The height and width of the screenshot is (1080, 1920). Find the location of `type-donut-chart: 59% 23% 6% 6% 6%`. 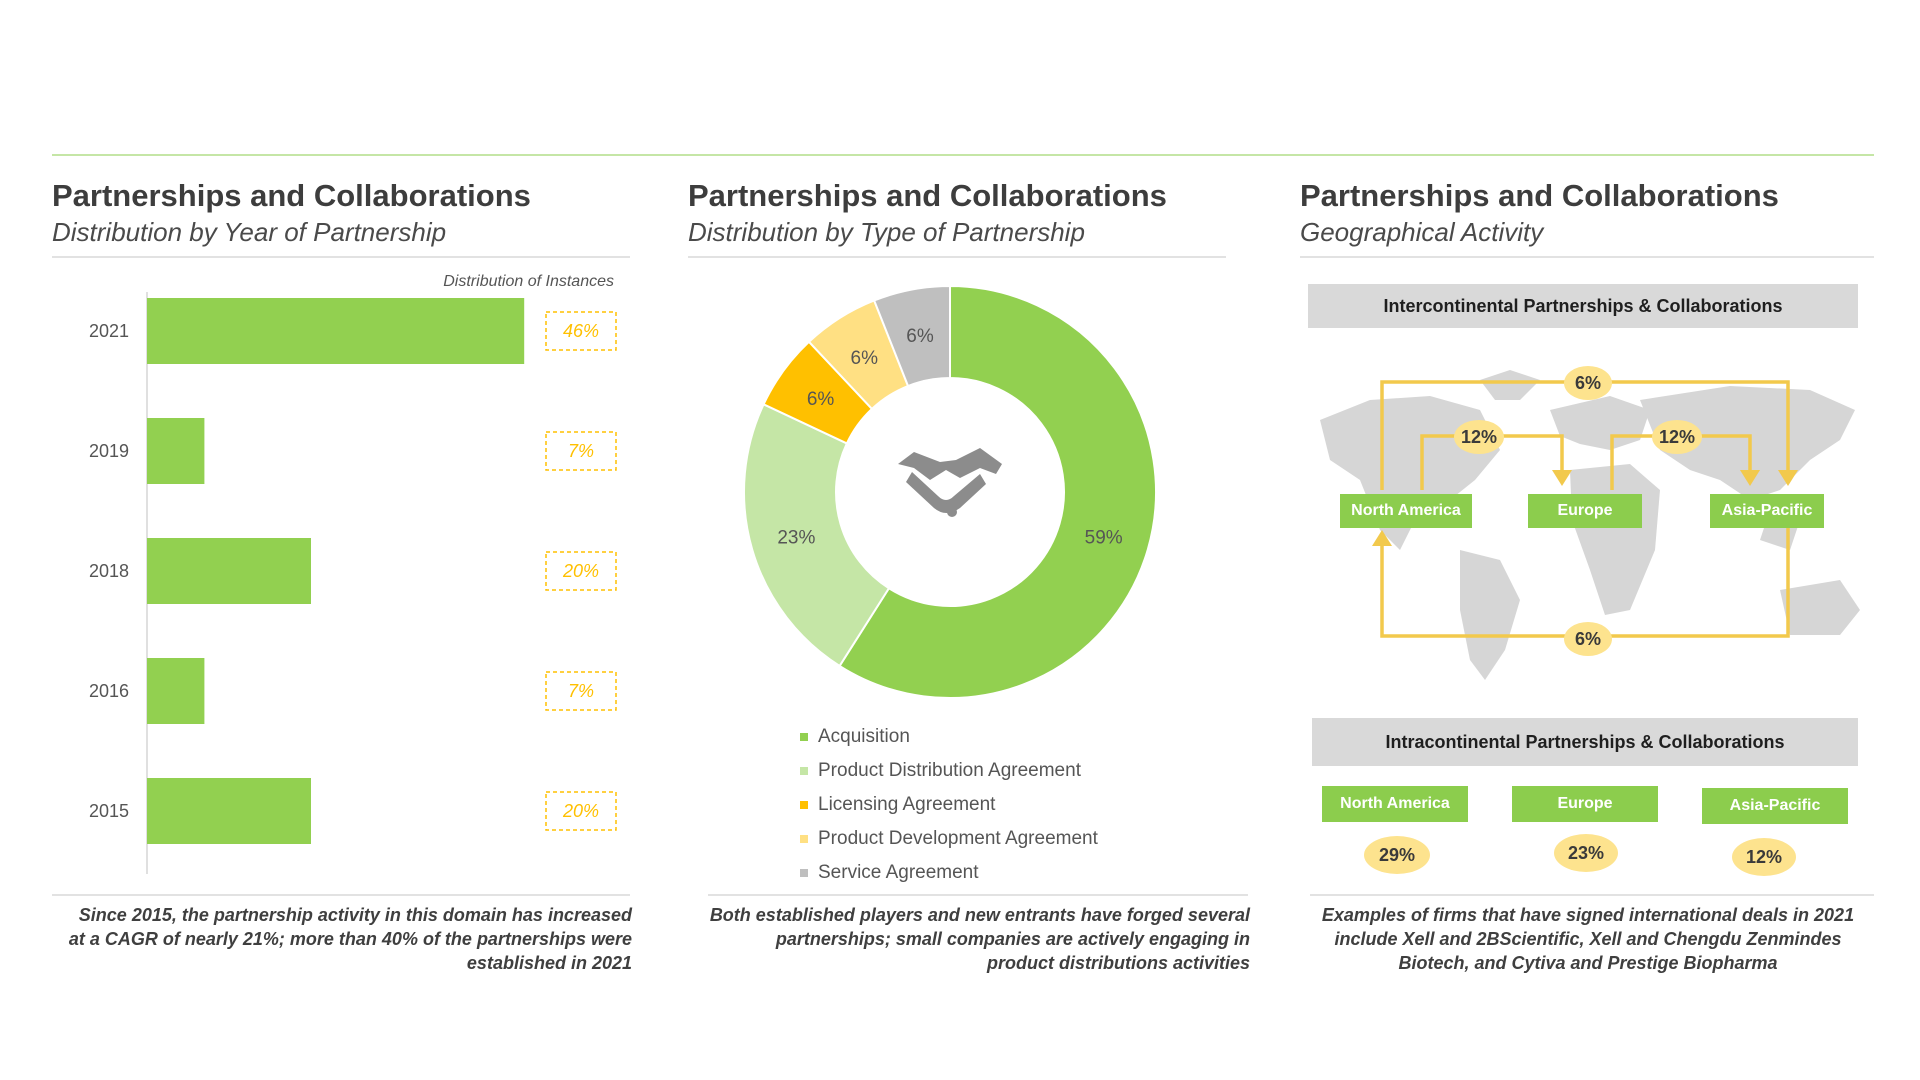

type-donut-chart: 59% 23% 6% 6% 6% is located at coordinates (950, 491).